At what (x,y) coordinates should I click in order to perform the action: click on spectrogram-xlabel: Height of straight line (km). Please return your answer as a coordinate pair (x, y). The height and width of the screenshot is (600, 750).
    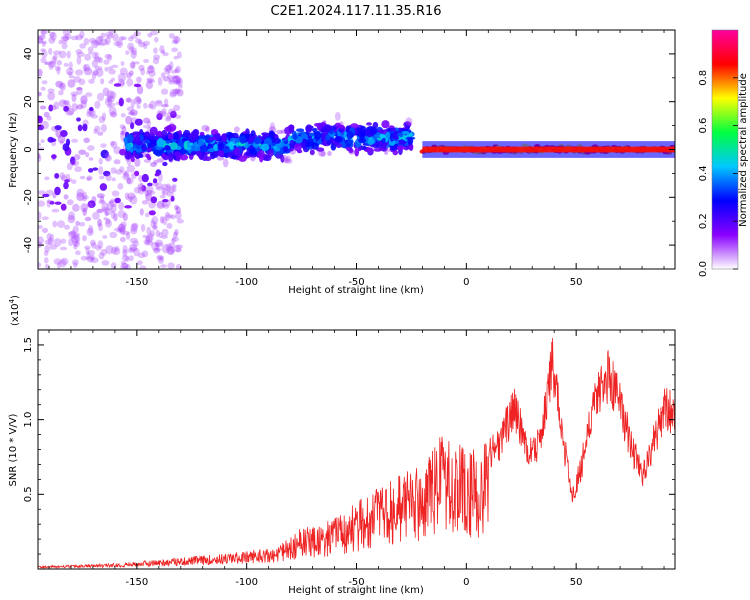
    Looking at the image, I should click on (356, 290).